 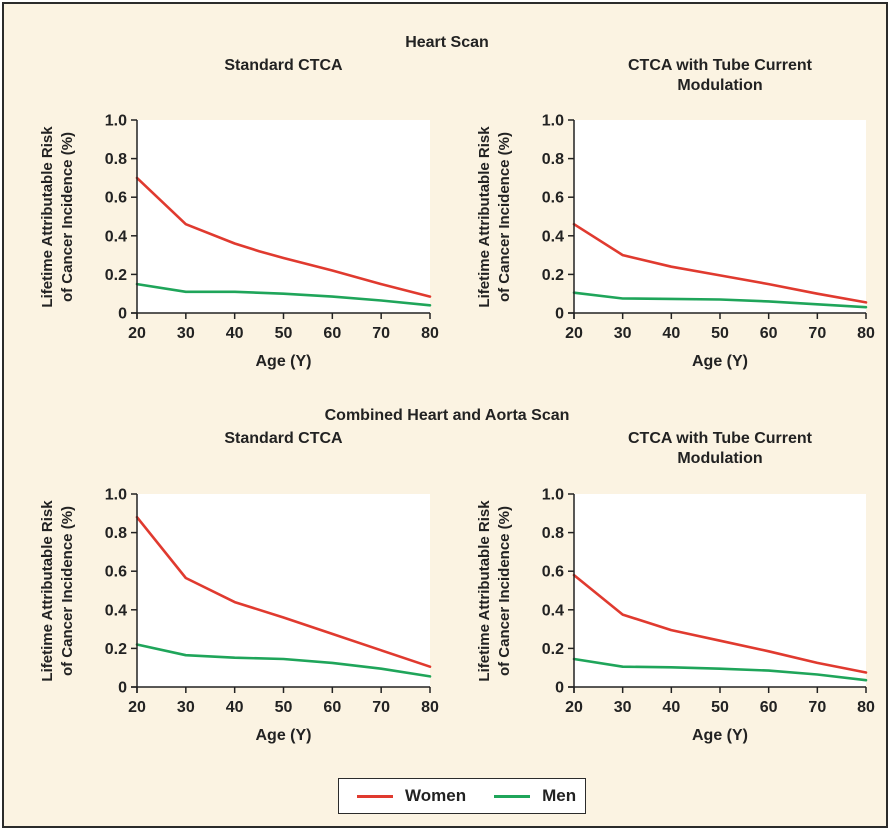 I want to click on legend-label-women: Women, so click(x=436, y=795).